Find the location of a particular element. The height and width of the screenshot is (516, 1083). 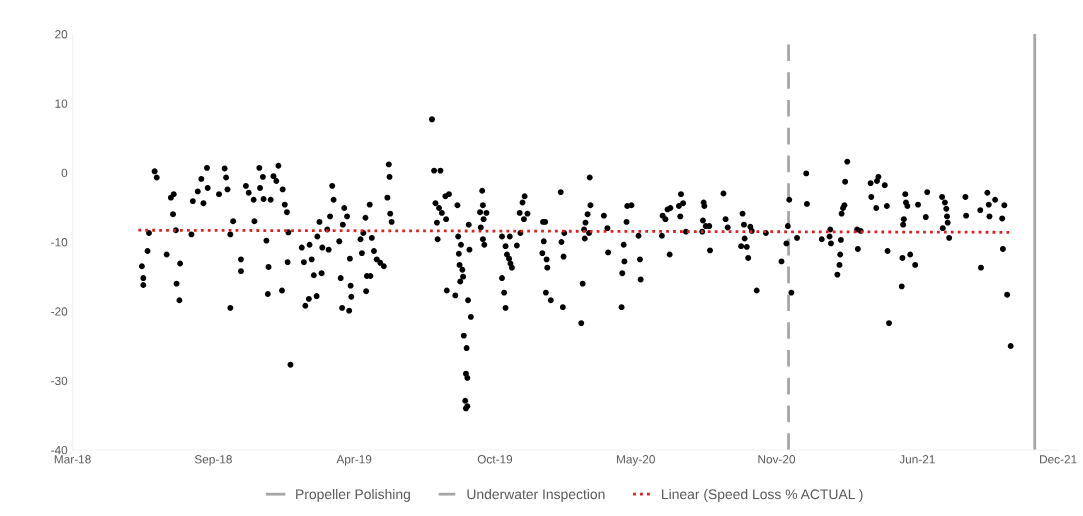

legend-label: Propeller Polishing is located at coordinates (353, 495).